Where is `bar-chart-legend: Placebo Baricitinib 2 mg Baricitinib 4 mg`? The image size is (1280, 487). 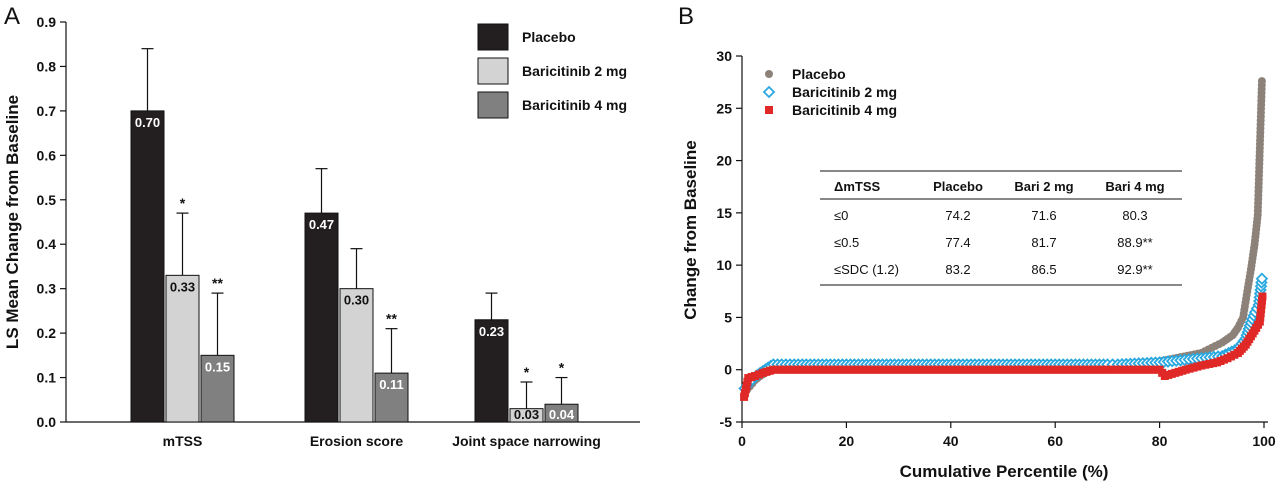
bar-chart-legend: Placebo Baricitinib 2 mg Baricitinib 4 mg is located at coordinates (552, 71).